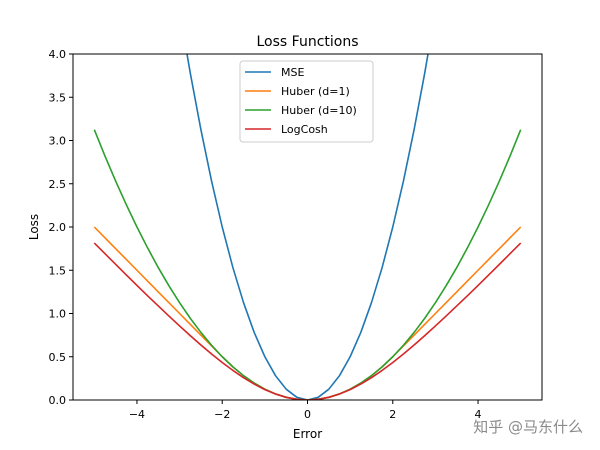 This screenshot has height=450, width=600. What do you see at coordinates (528, 427) in the screenshot?
I see `watermark: 知乎 @马东什么` at bounding box center [528, 427].